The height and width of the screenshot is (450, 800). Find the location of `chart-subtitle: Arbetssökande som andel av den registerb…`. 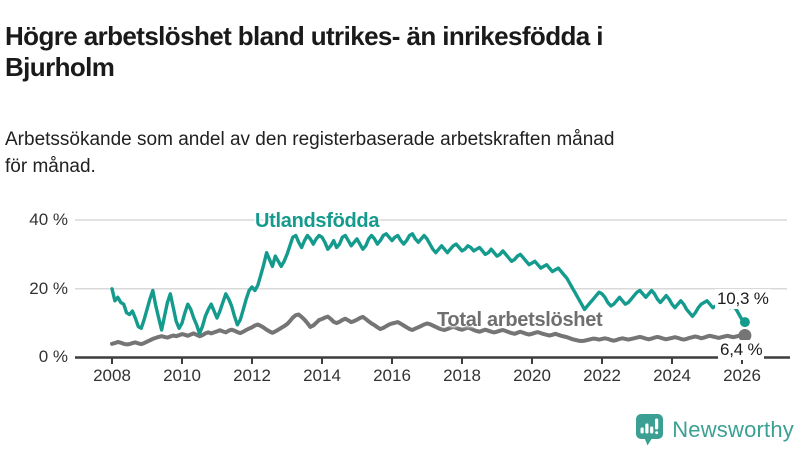

chart-subtitle: Arbetssökande som andel av den registerb… is located at coordinates (400, 153).